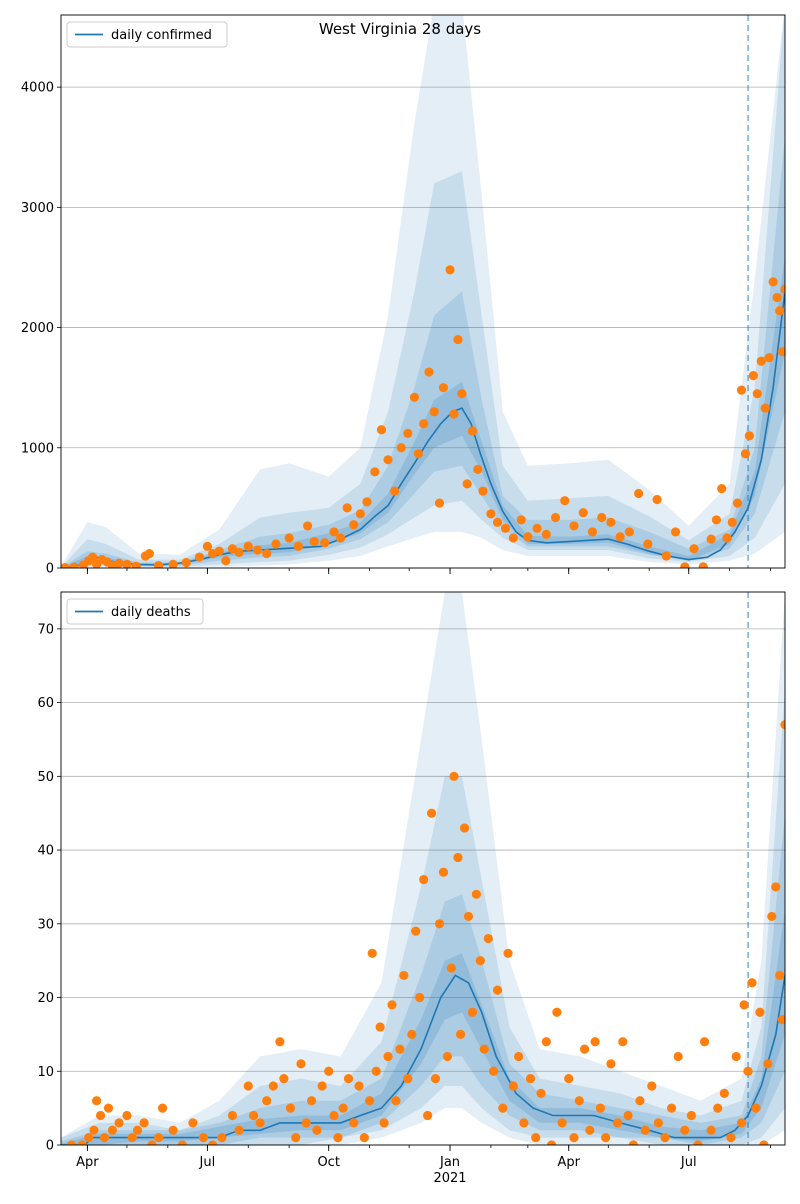  What do you see at coordinates (45, 629) in the screenshot?
I see `y-tick-label: 70` at bounding box center [45, 629].